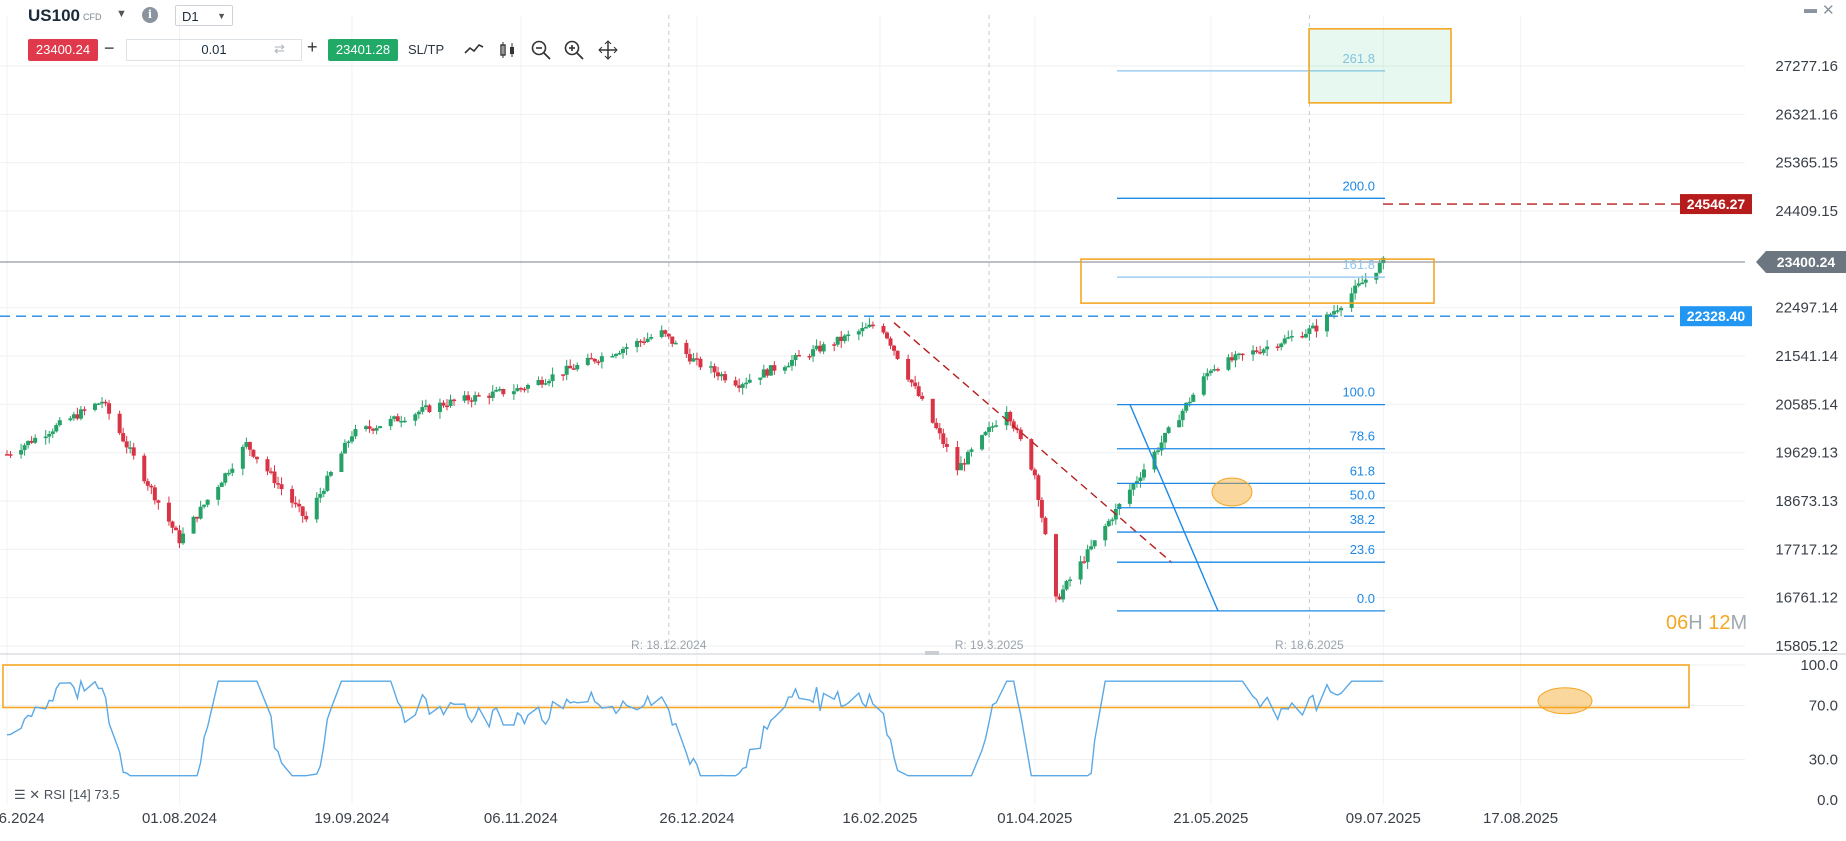 This screenshot has height=841, width=1846. Describe the element at coordinates (1716, 204) in the screenshot. I see `target-price-tag-bg` at that location.